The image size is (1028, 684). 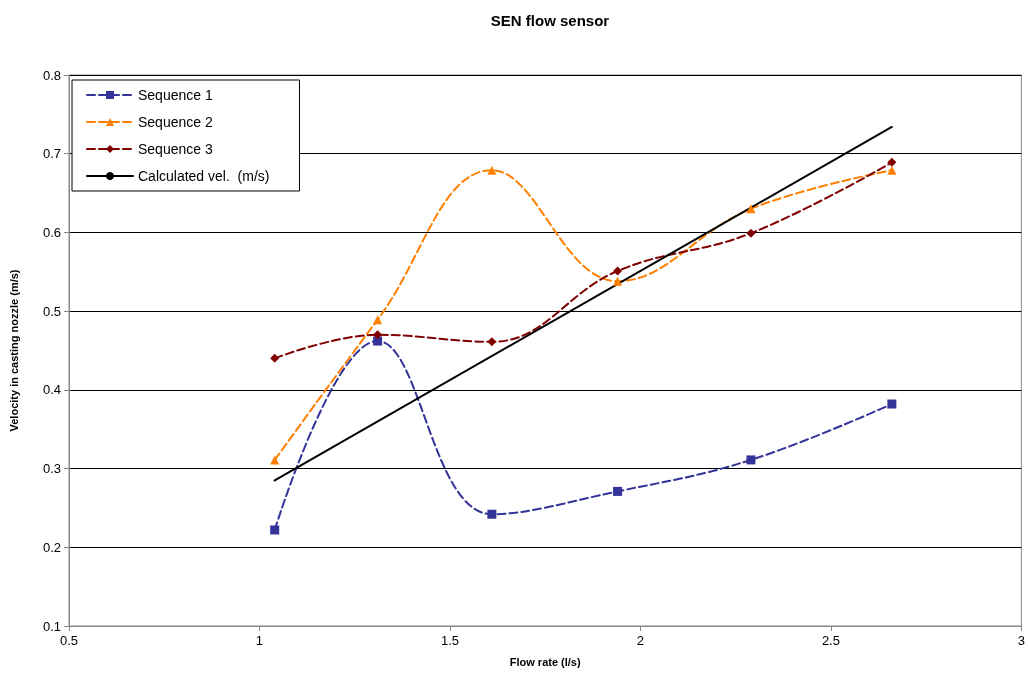 I want to click on x-tick-label: 1.5, so click(x=449, y=640).